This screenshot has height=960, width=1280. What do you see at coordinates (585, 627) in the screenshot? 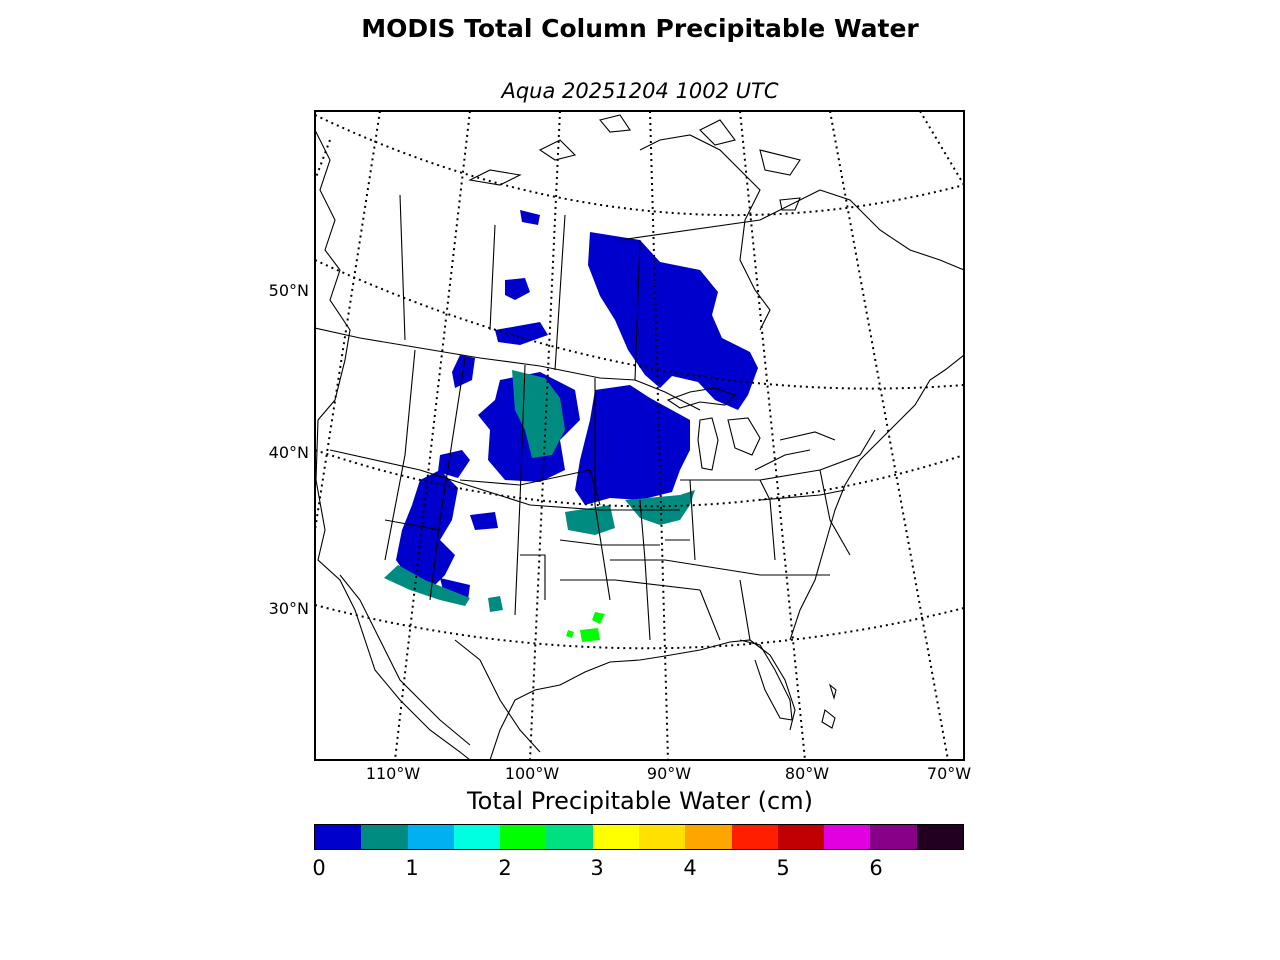
I see `tpw-green-texas` at bounding box center [585, 627].